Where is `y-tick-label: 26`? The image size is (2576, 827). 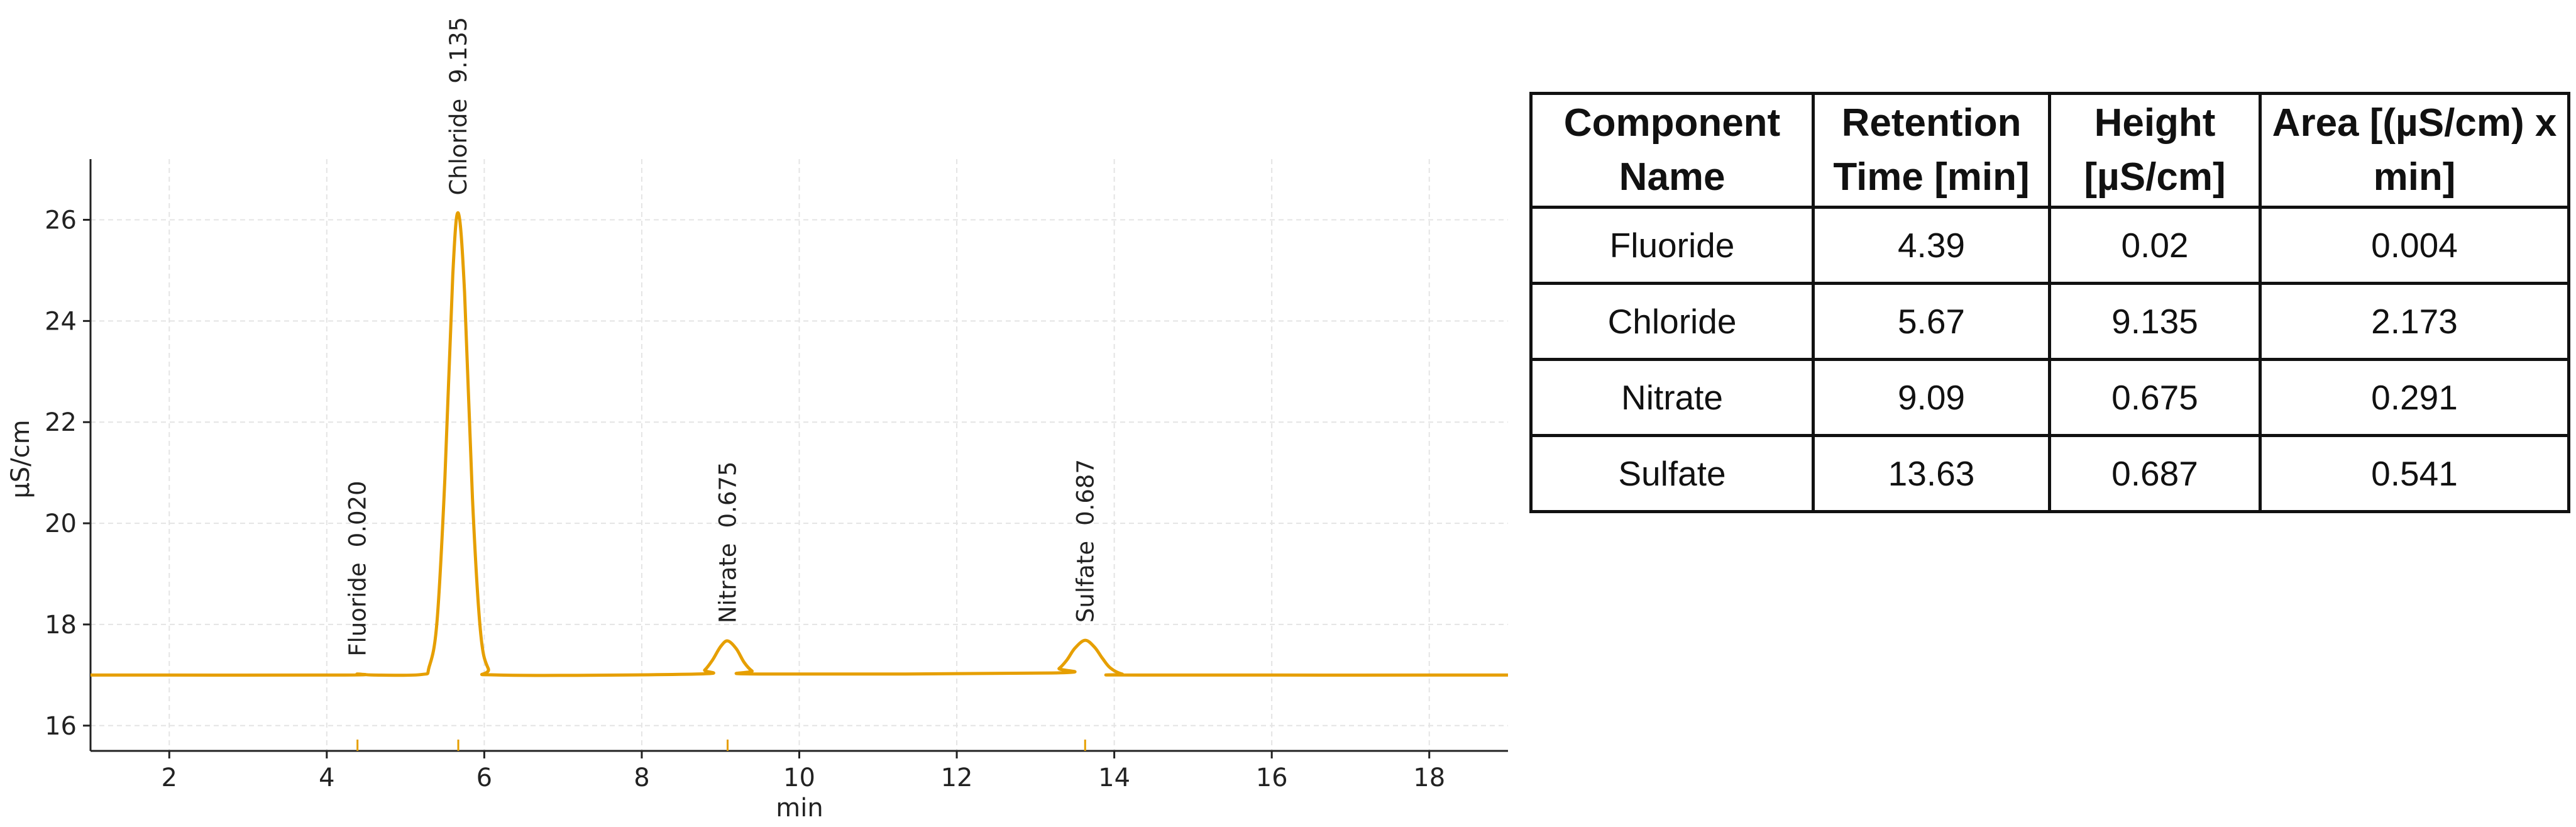
y-tick-label: 26 is located at coordinates (61, 220).